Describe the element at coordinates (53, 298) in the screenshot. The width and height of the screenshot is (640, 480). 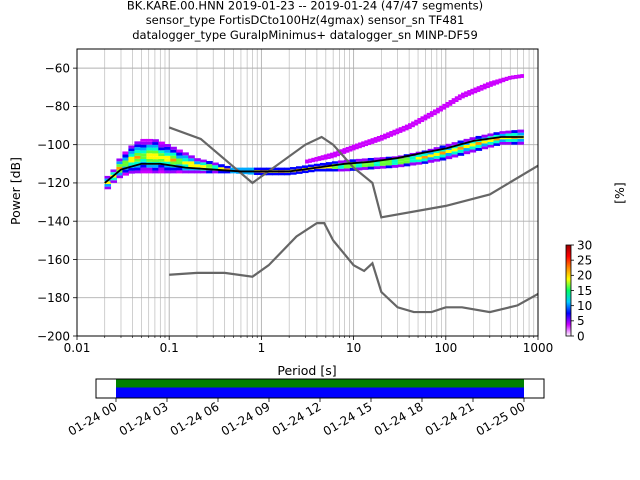
I see `y-tick-label: −180` at that location.